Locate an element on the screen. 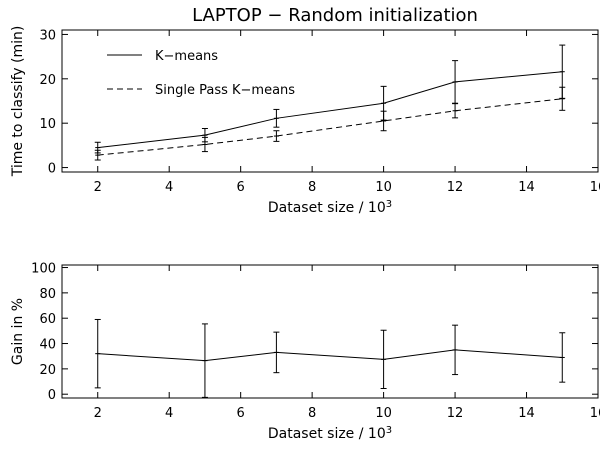  y-tick-label: 10 is located at coordinates (47, 124).